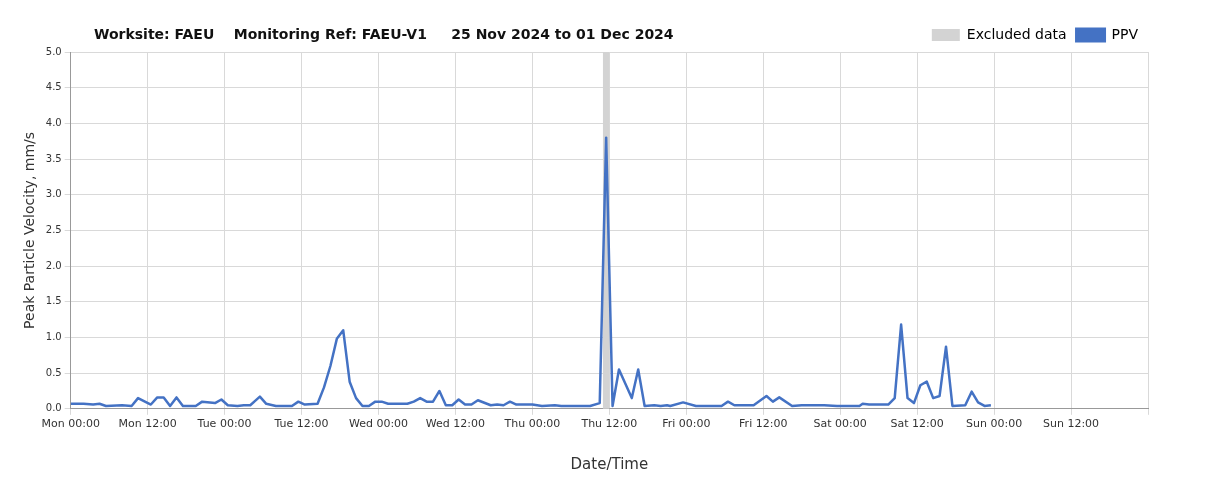 This screenshot has height=497, width=1208. What do you see at coordinates (378, 424) in the screenshot?
I see `x-tick-label: Wed 00:00` at bounding box center [378, 424].